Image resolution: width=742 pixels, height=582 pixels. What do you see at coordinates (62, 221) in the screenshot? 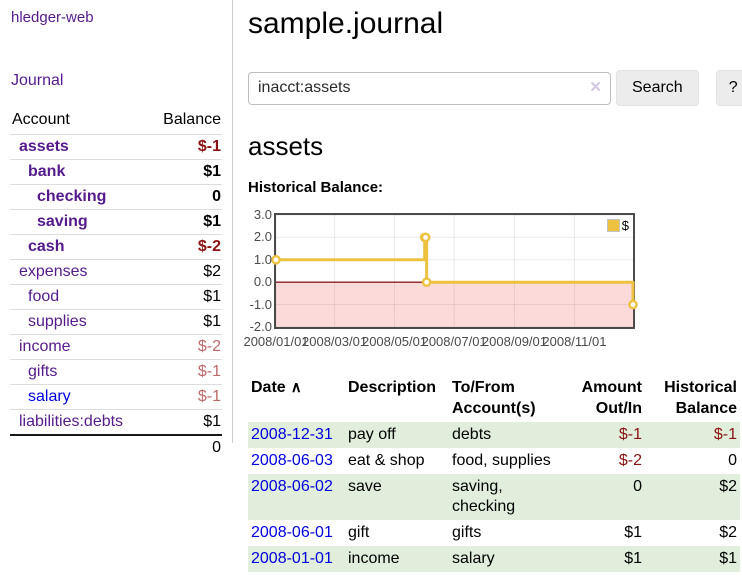
I see `account-link: saving` at bounding box center [62, 221].